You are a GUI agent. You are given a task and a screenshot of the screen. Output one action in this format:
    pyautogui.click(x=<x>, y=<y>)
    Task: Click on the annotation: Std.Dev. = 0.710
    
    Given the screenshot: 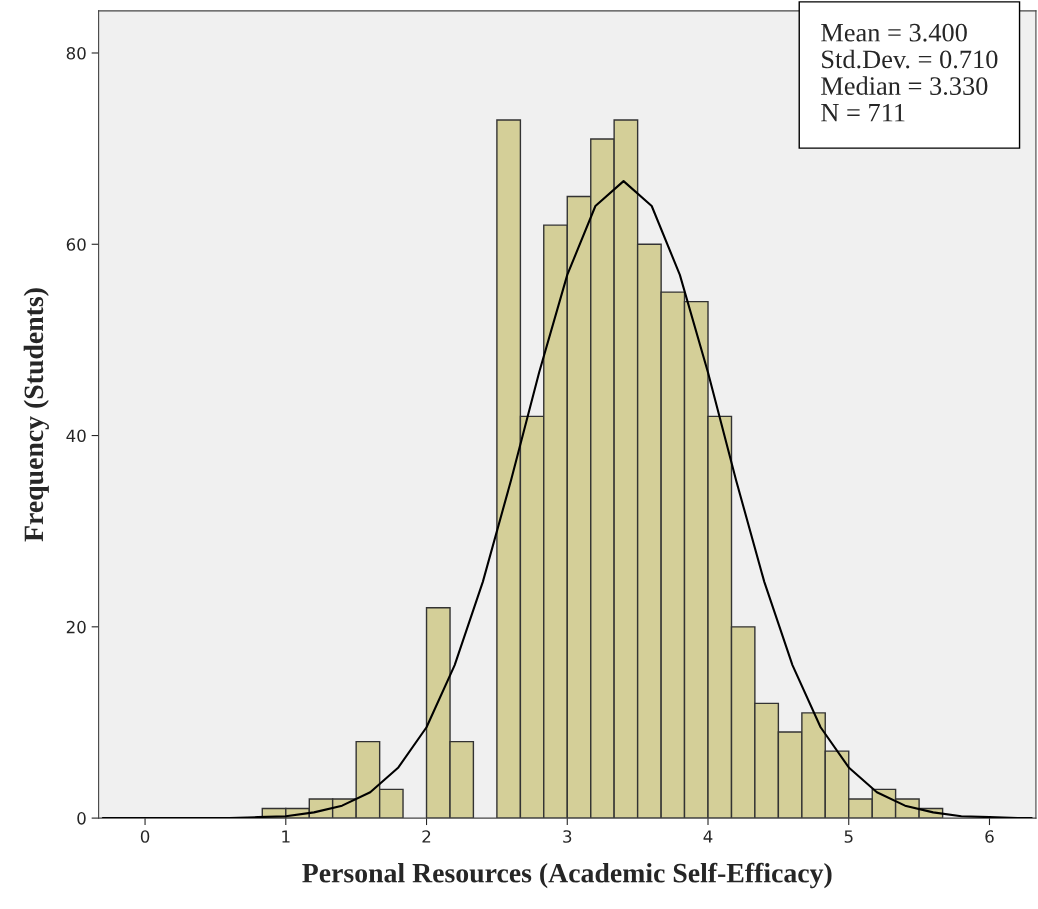 What is the action you would take?
    pyautogui.click(x=910, y=59)
    